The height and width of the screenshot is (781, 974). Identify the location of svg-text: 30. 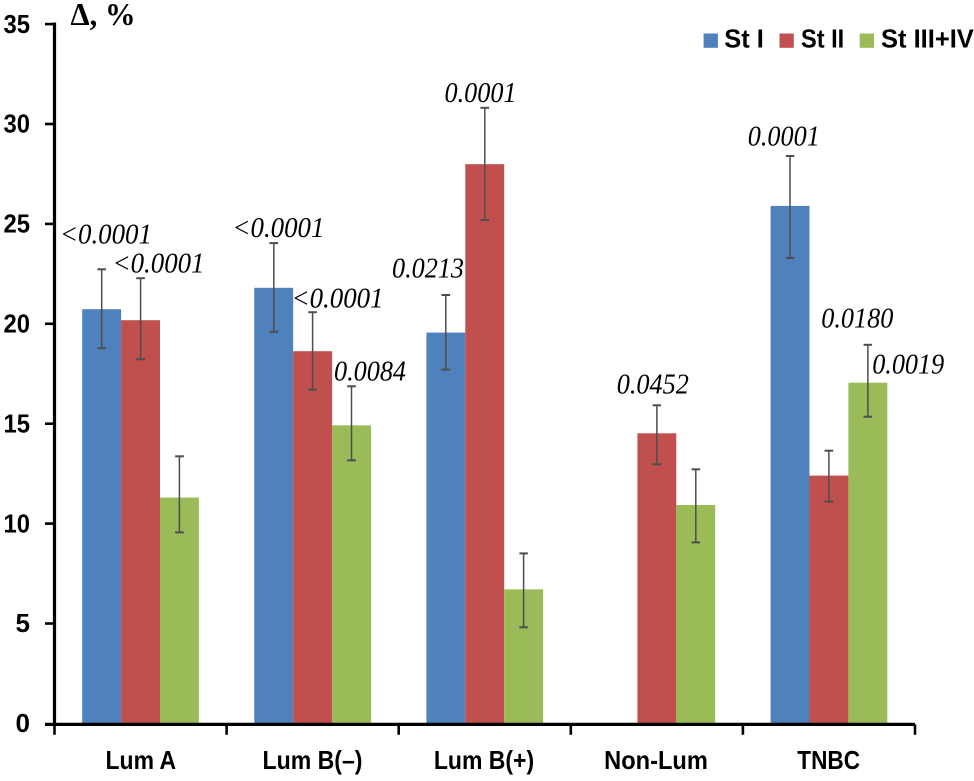
(17, 124).